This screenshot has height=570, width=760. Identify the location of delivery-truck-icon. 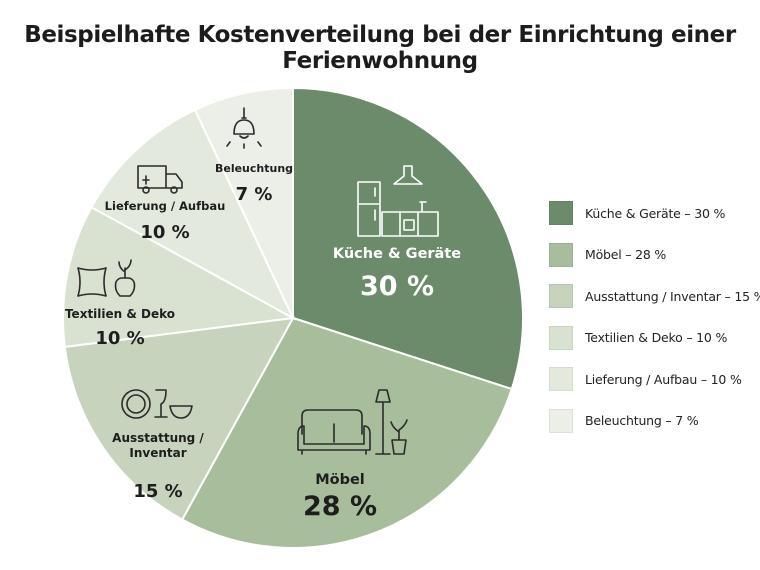
(160, 179).